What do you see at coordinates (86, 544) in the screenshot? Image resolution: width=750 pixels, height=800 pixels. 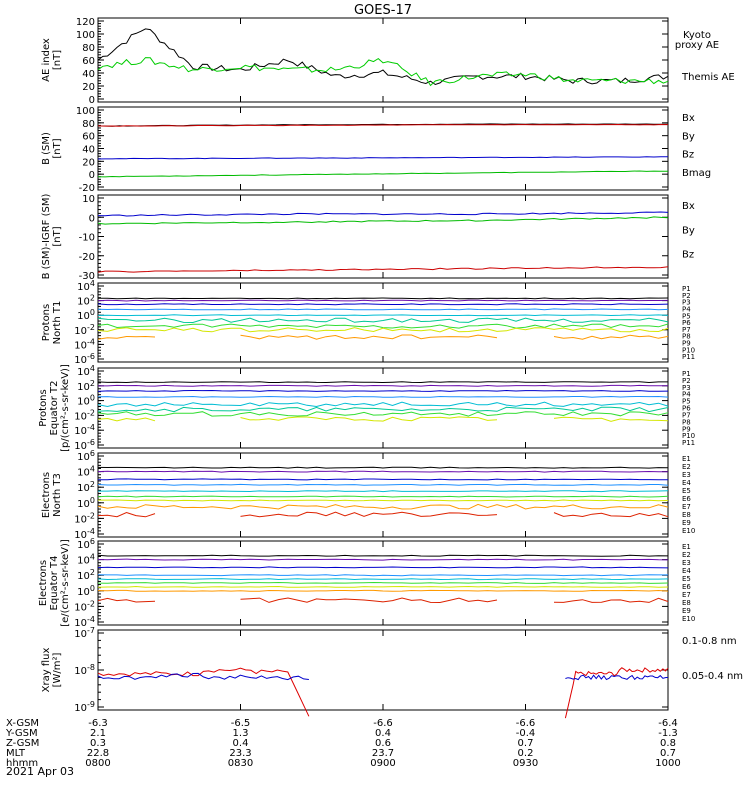 I see `ytick-label: 10⁶` at bounding box center [86, 544].